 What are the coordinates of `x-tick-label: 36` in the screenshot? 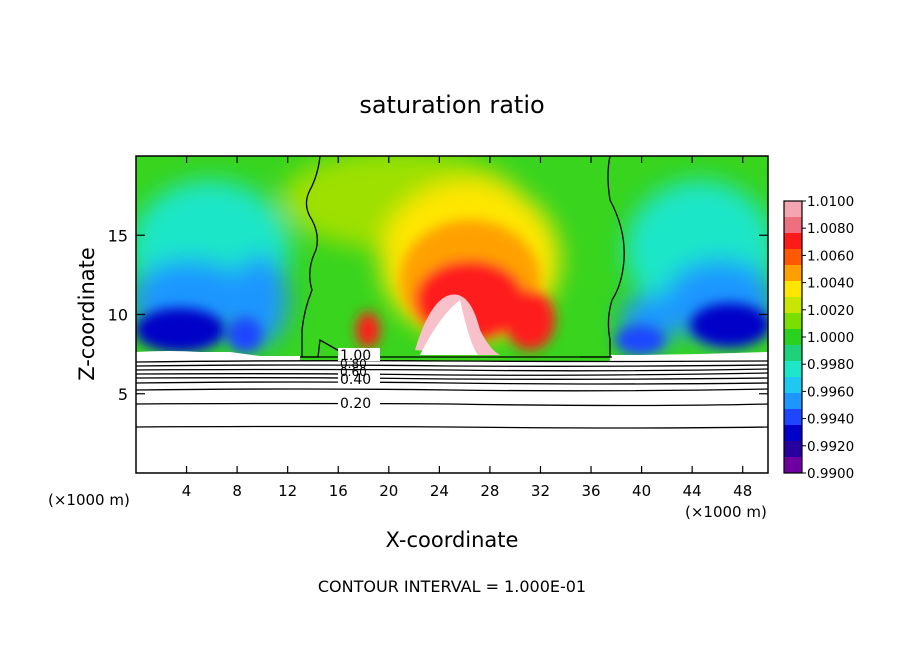 It's located at (590, 491).